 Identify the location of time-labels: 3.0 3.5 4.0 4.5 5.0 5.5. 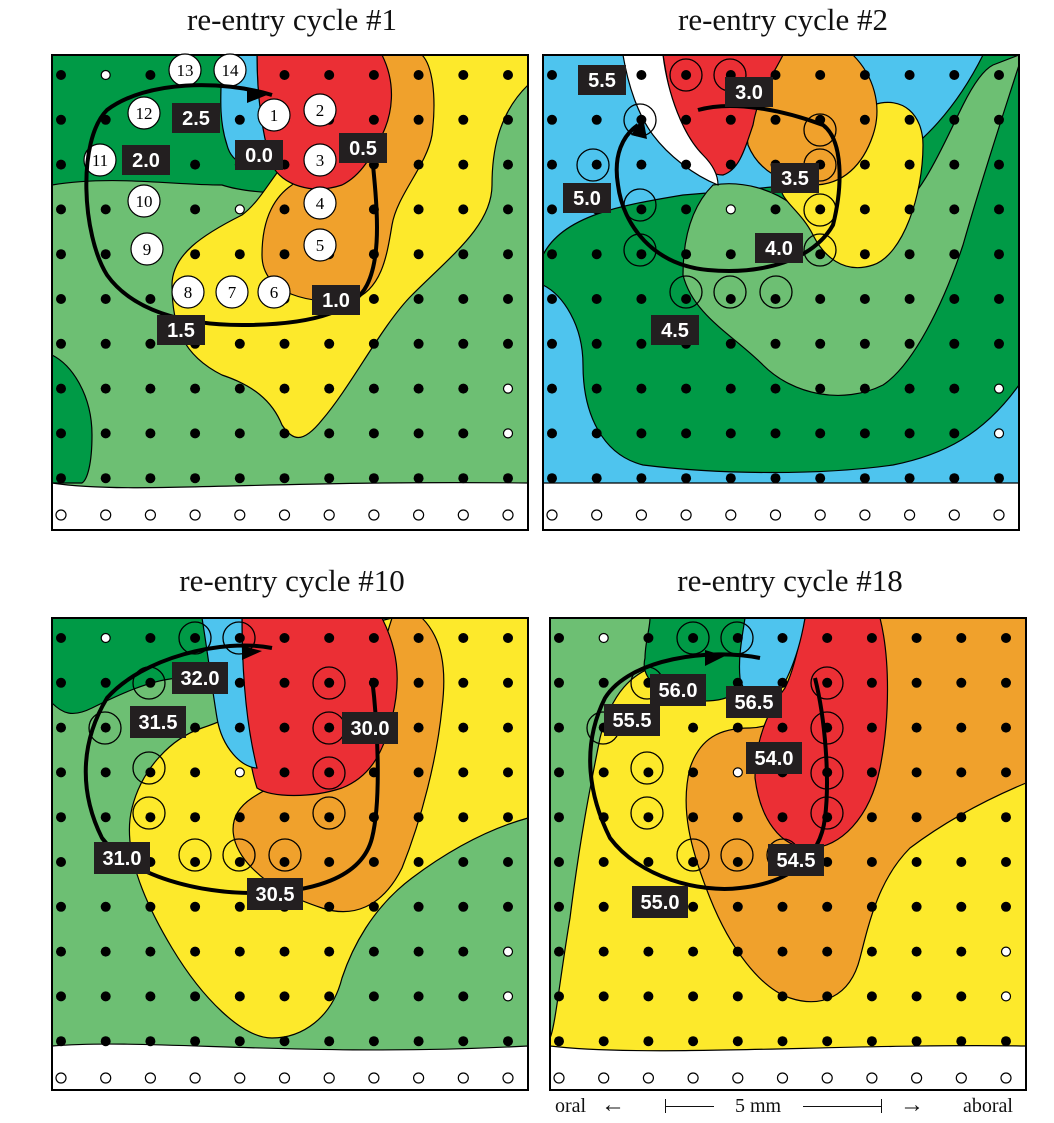
(691, 205).